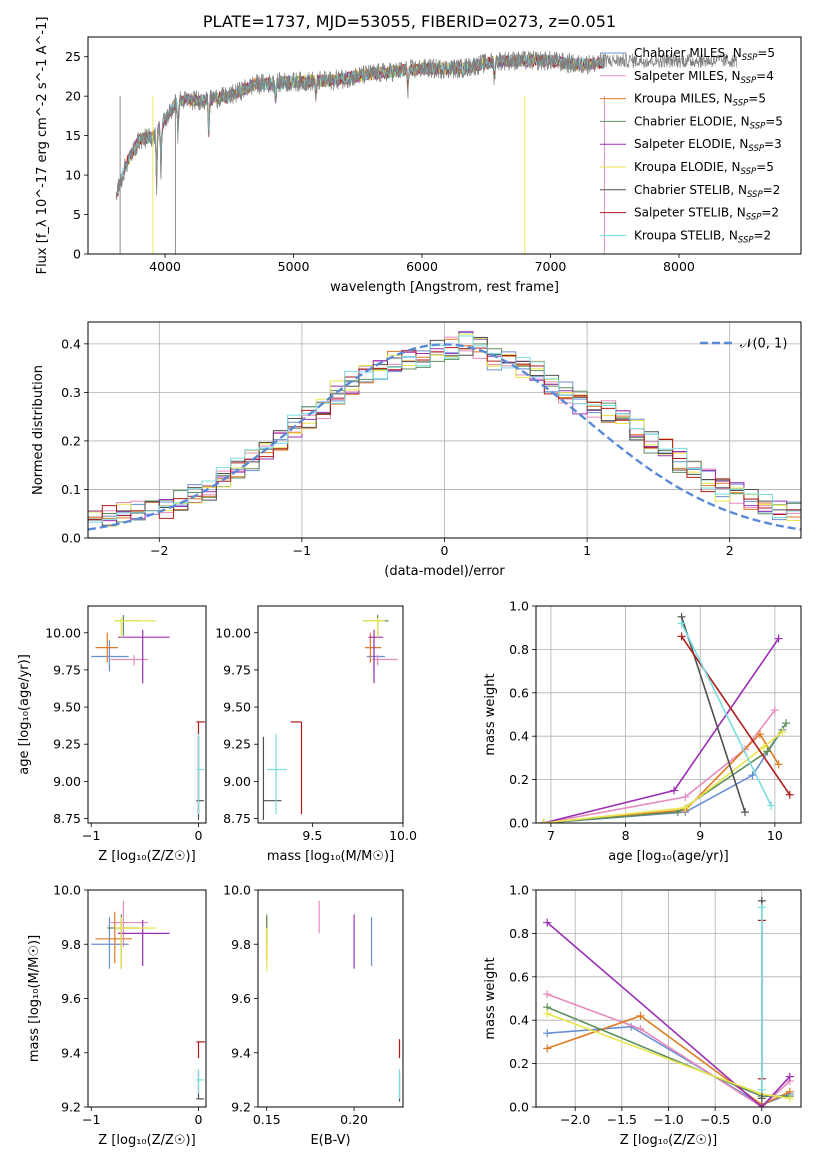 Image resolution: width=819 pixels, height=1170 pixels. I want to click on y-tick-label: 0.6, so click(519, 976).